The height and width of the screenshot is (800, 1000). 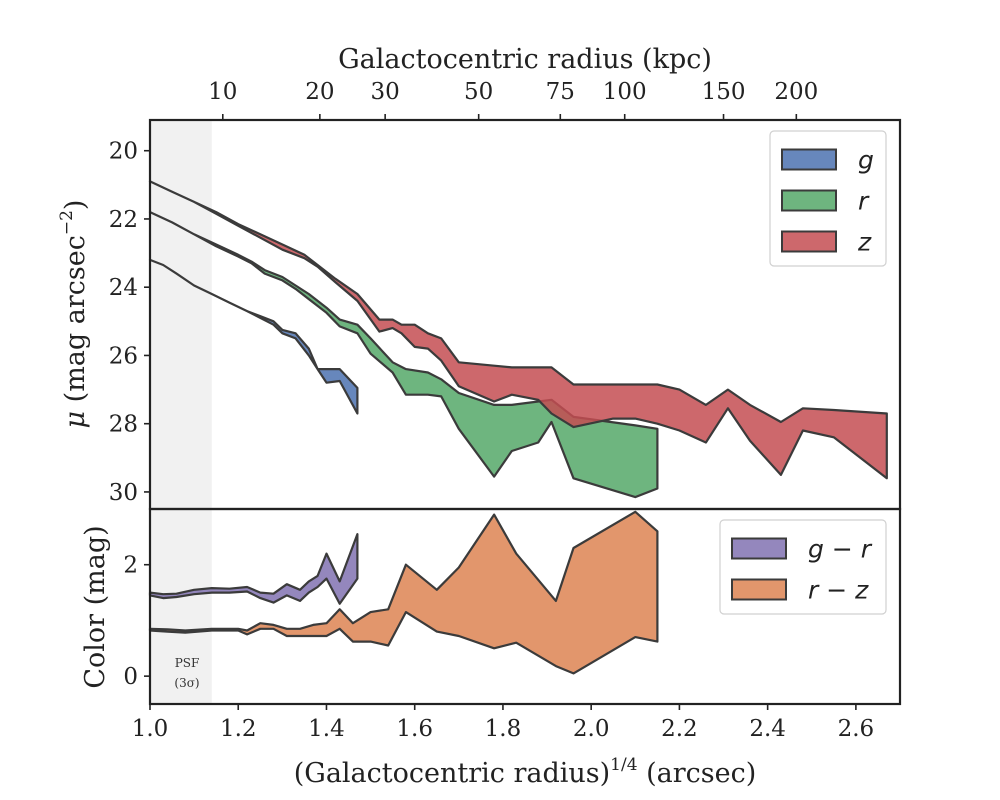 I want to click on psf-label-line1: PSF, so click(x=187, y=663).